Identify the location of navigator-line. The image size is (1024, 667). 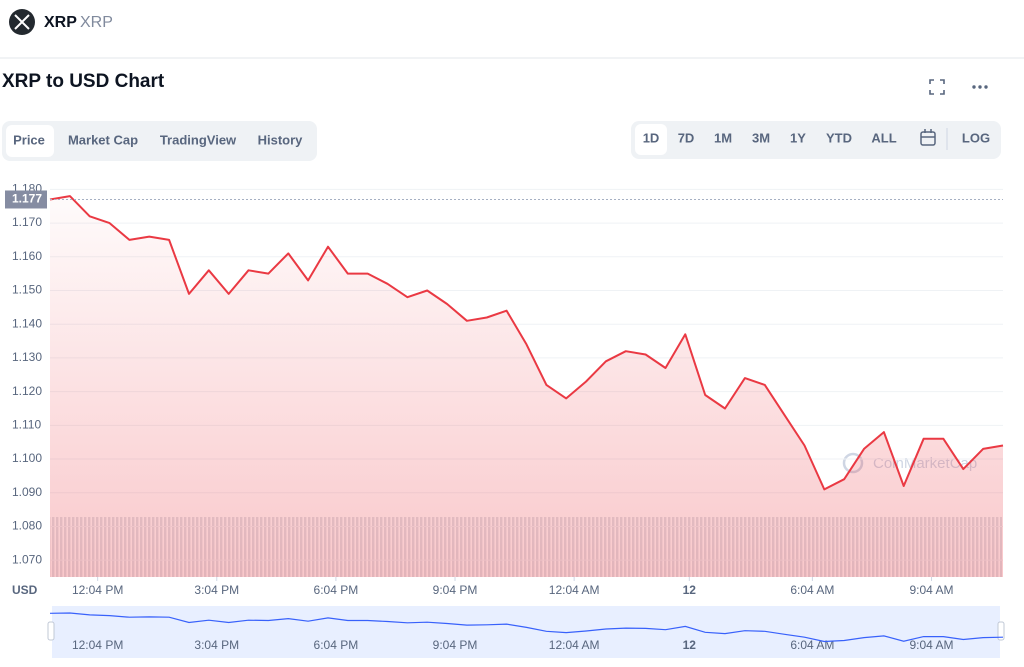
(526, 627).